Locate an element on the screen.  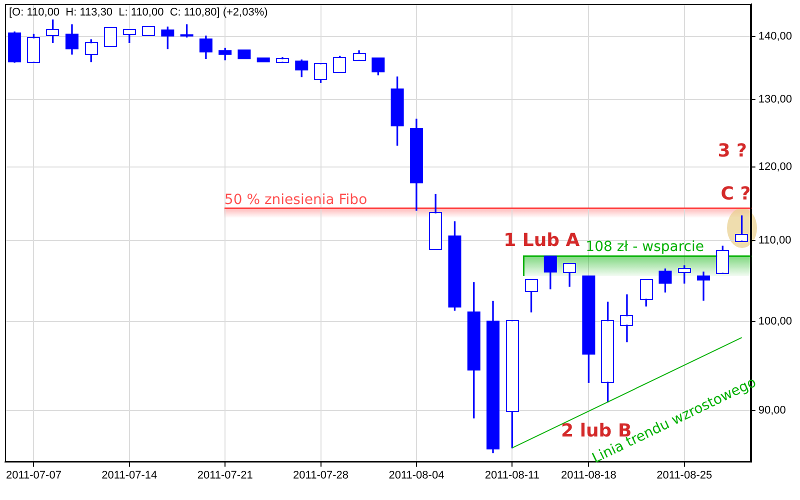
y-tick-label: 140,00 is located at coordinates (775, 36).